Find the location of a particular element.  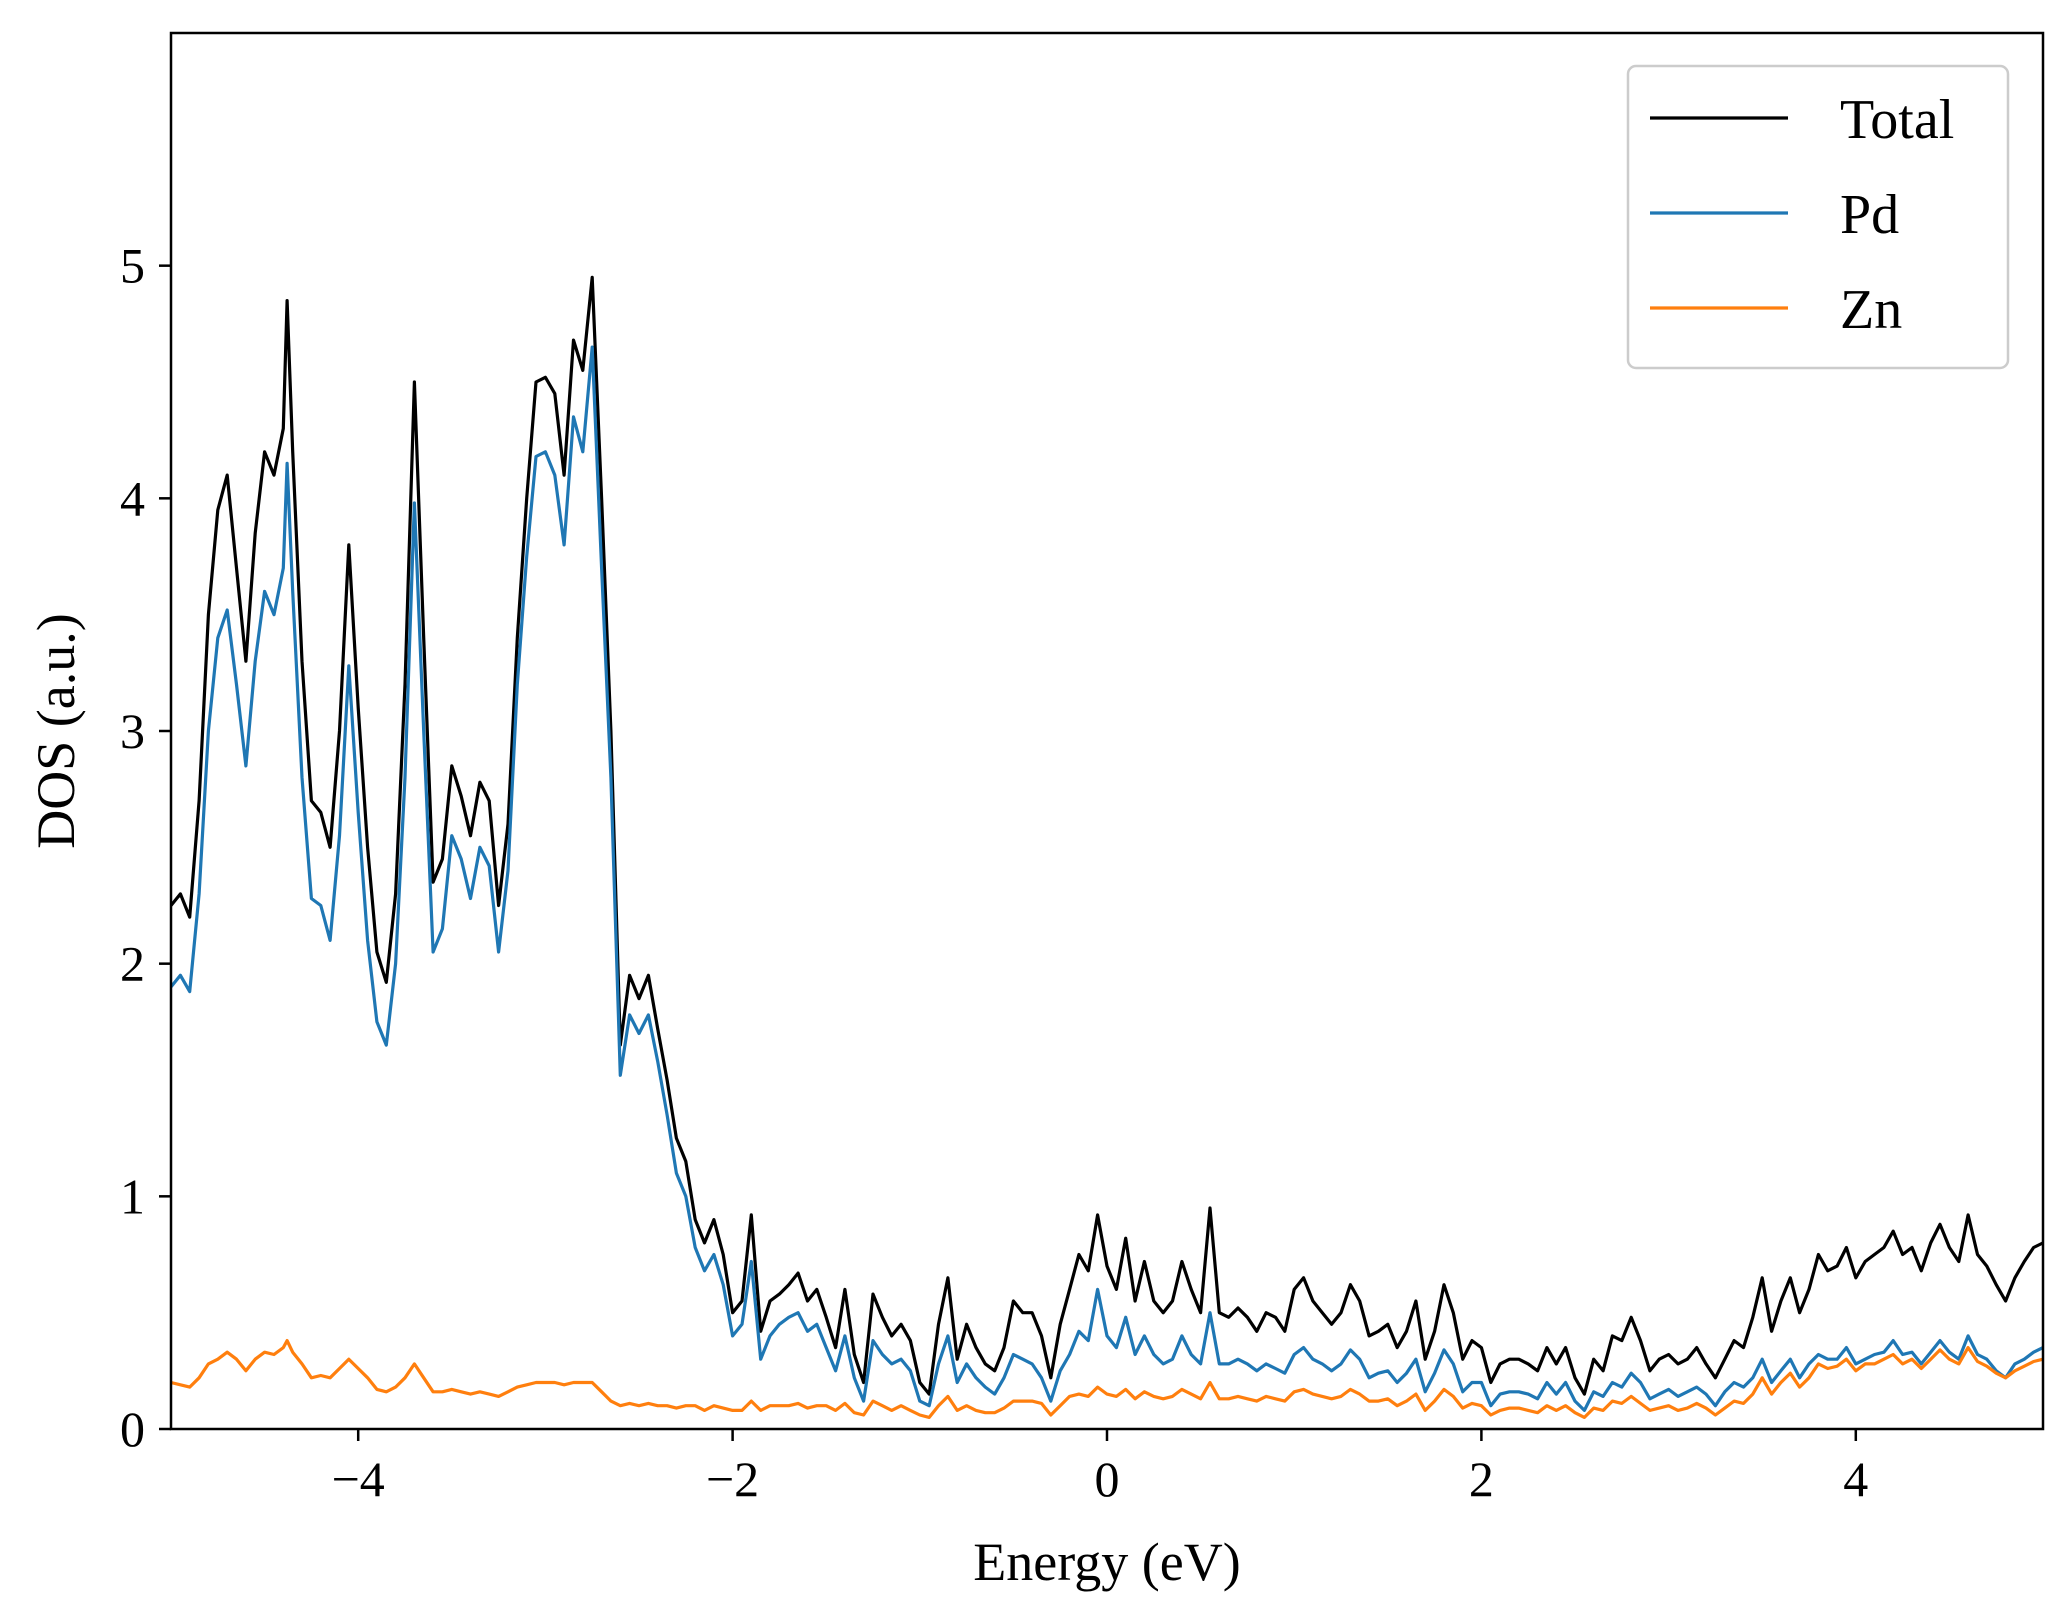

x-axis-title: Energy (eV) is located at coordinates (1106, 1562).